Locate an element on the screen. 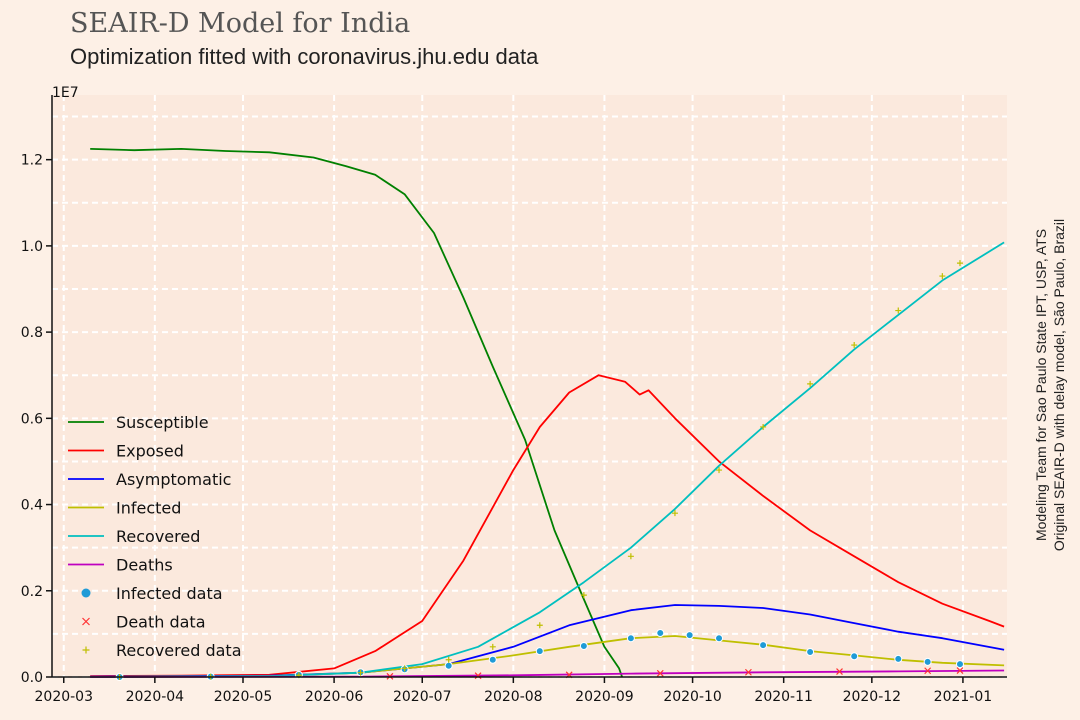 Image resolution: width=1080 pixels, height=720 pixels. y-tick-label: 0.0 is located at coordinates (32, 678).